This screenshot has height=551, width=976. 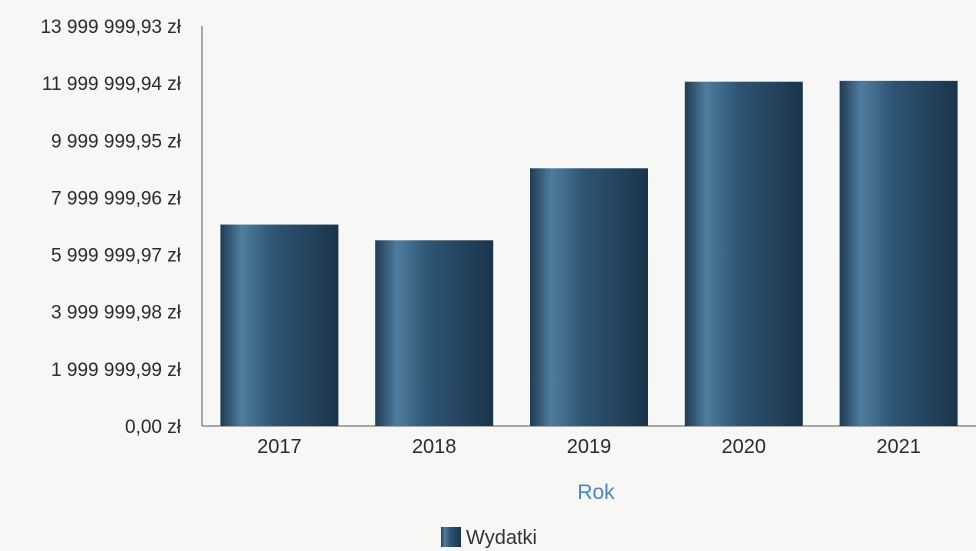 What do you see at coordinates (110, 27) in the screenshot?
I see `y-tick-label: 13 999 999,93 zł` at bounding box center [110, 27].